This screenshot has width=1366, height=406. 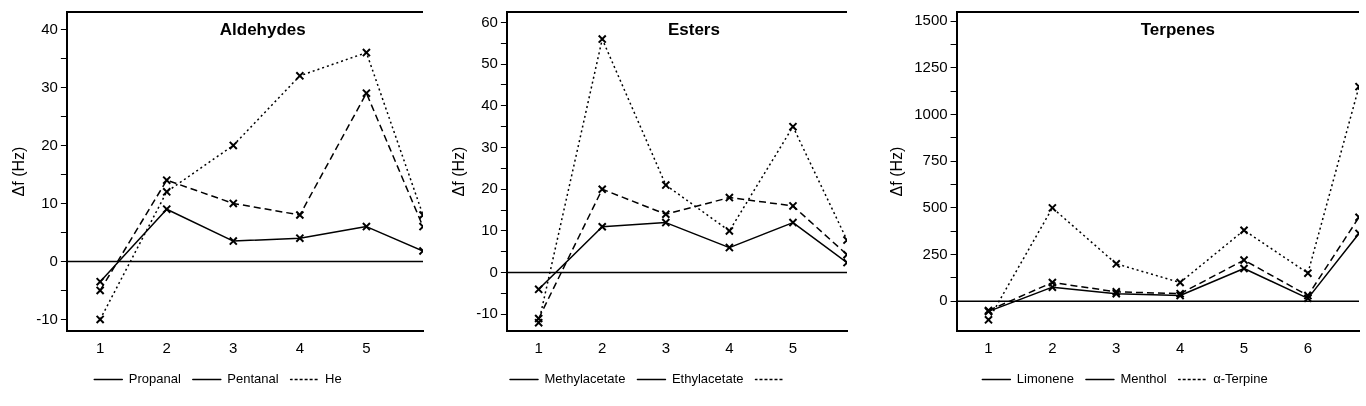 I want to click on legend-label: Menthol, so click(x=1143, y=379).